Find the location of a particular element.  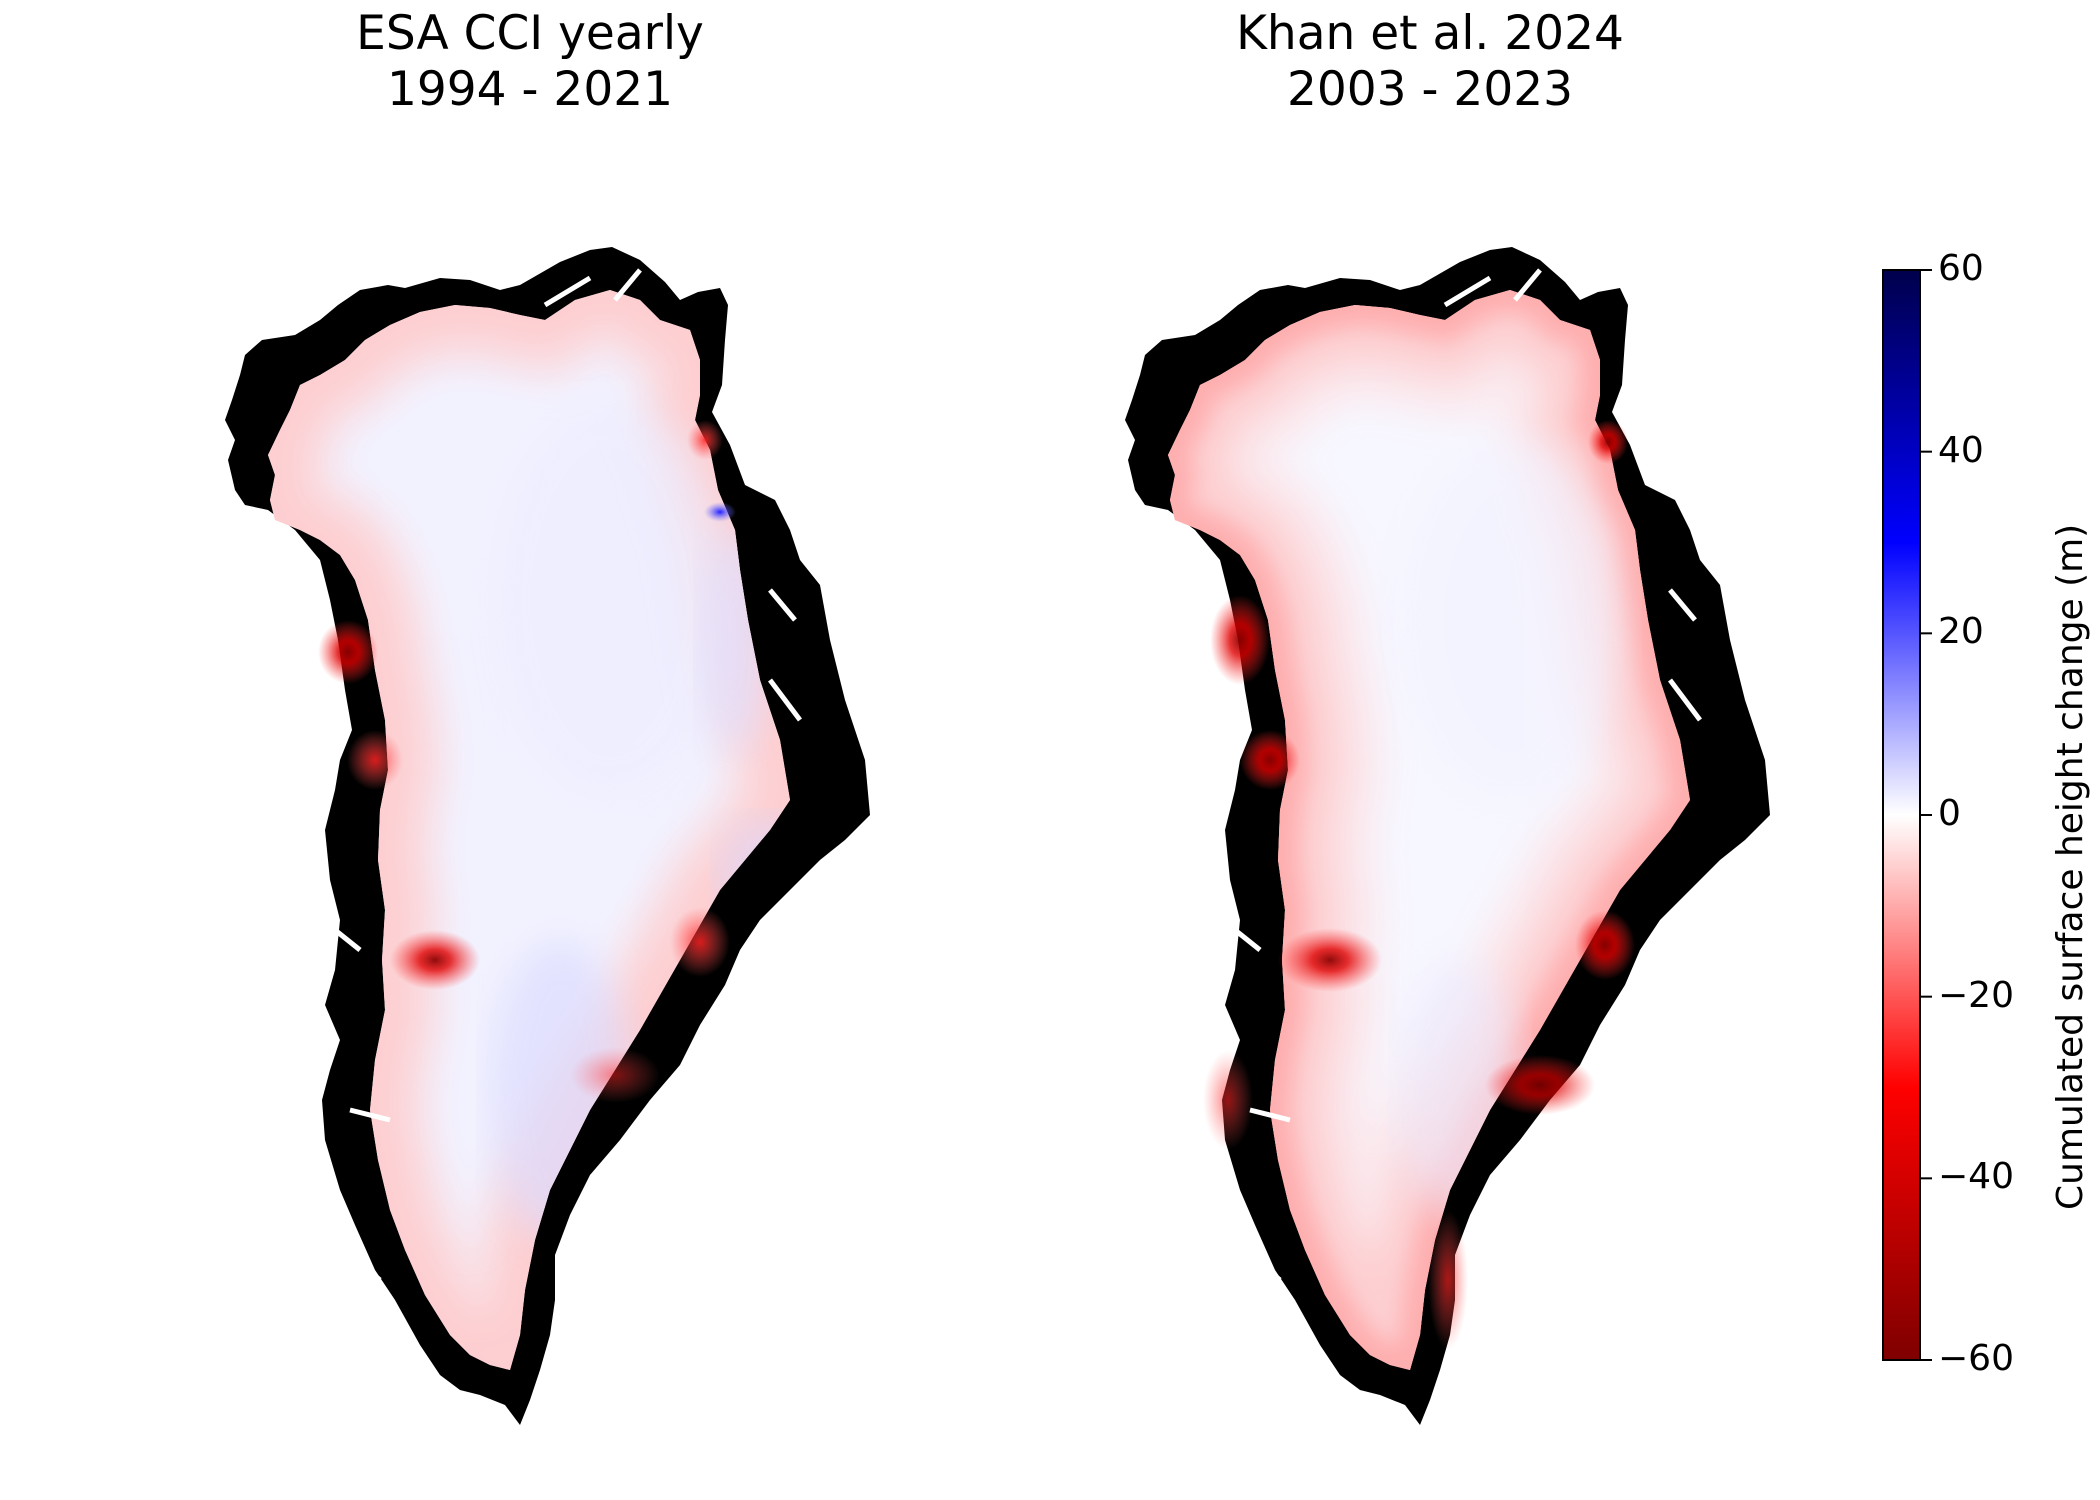

colorbar-tick-label: −20 is located at coordinates (1976, 995).